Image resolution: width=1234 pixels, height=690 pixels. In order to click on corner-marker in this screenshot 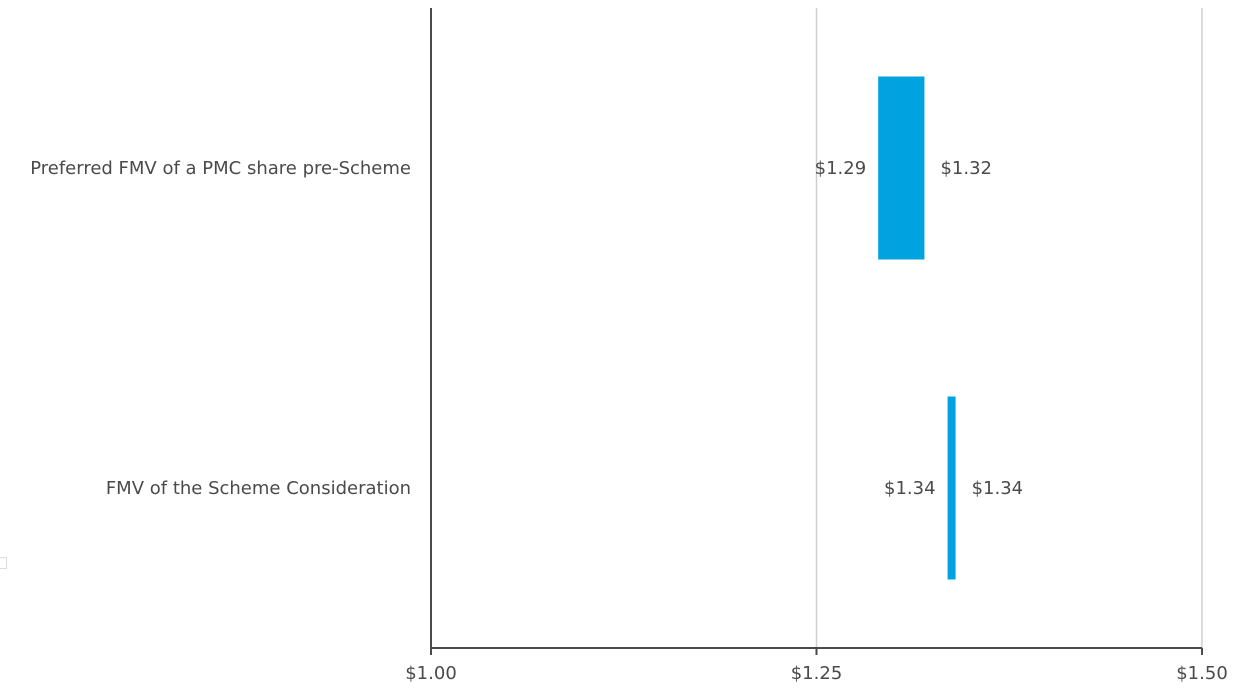, I will do `click(3, 563)`.